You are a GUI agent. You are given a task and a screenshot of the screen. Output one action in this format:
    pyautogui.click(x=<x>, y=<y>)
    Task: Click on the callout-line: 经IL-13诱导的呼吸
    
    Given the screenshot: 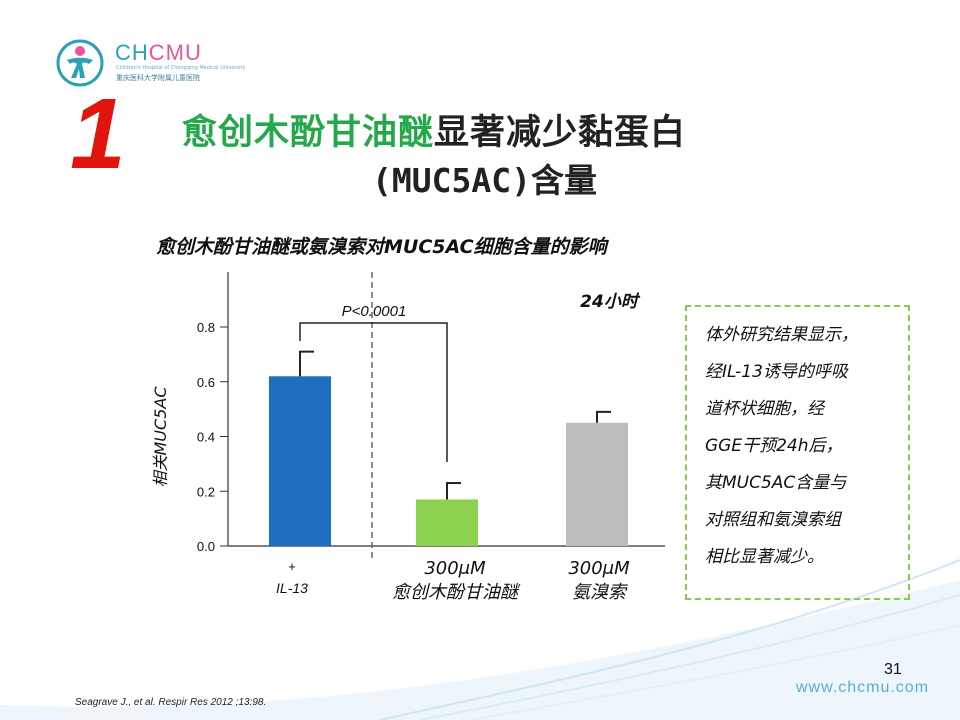 What is the action you would take?
    pyautogui.click(x=776, y=372)
    